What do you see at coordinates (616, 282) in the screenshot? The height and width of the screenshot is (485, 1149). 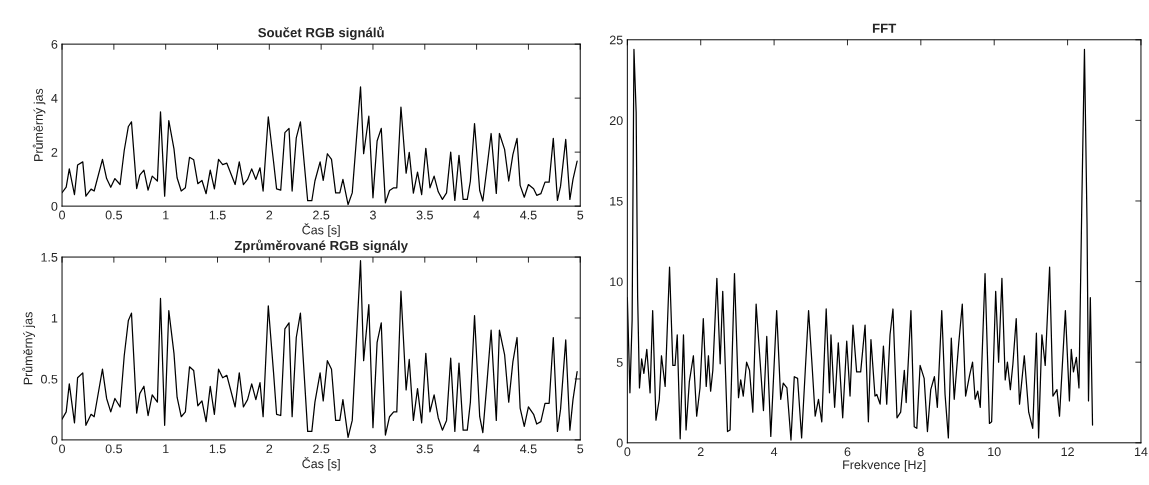 I see `y-tick-label: 10` at bounding box center [616, 282].